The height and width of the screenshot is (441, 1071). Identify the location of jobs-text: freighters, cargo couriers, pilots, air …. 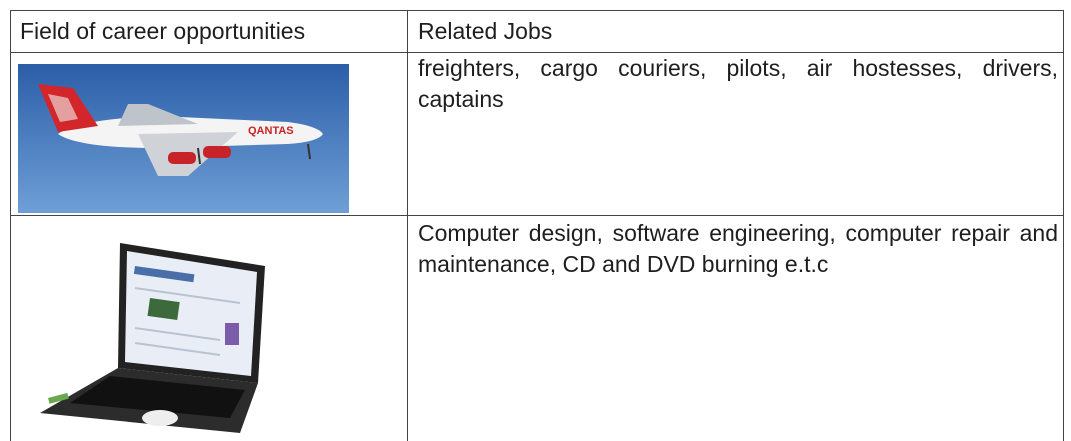
(738, 83).